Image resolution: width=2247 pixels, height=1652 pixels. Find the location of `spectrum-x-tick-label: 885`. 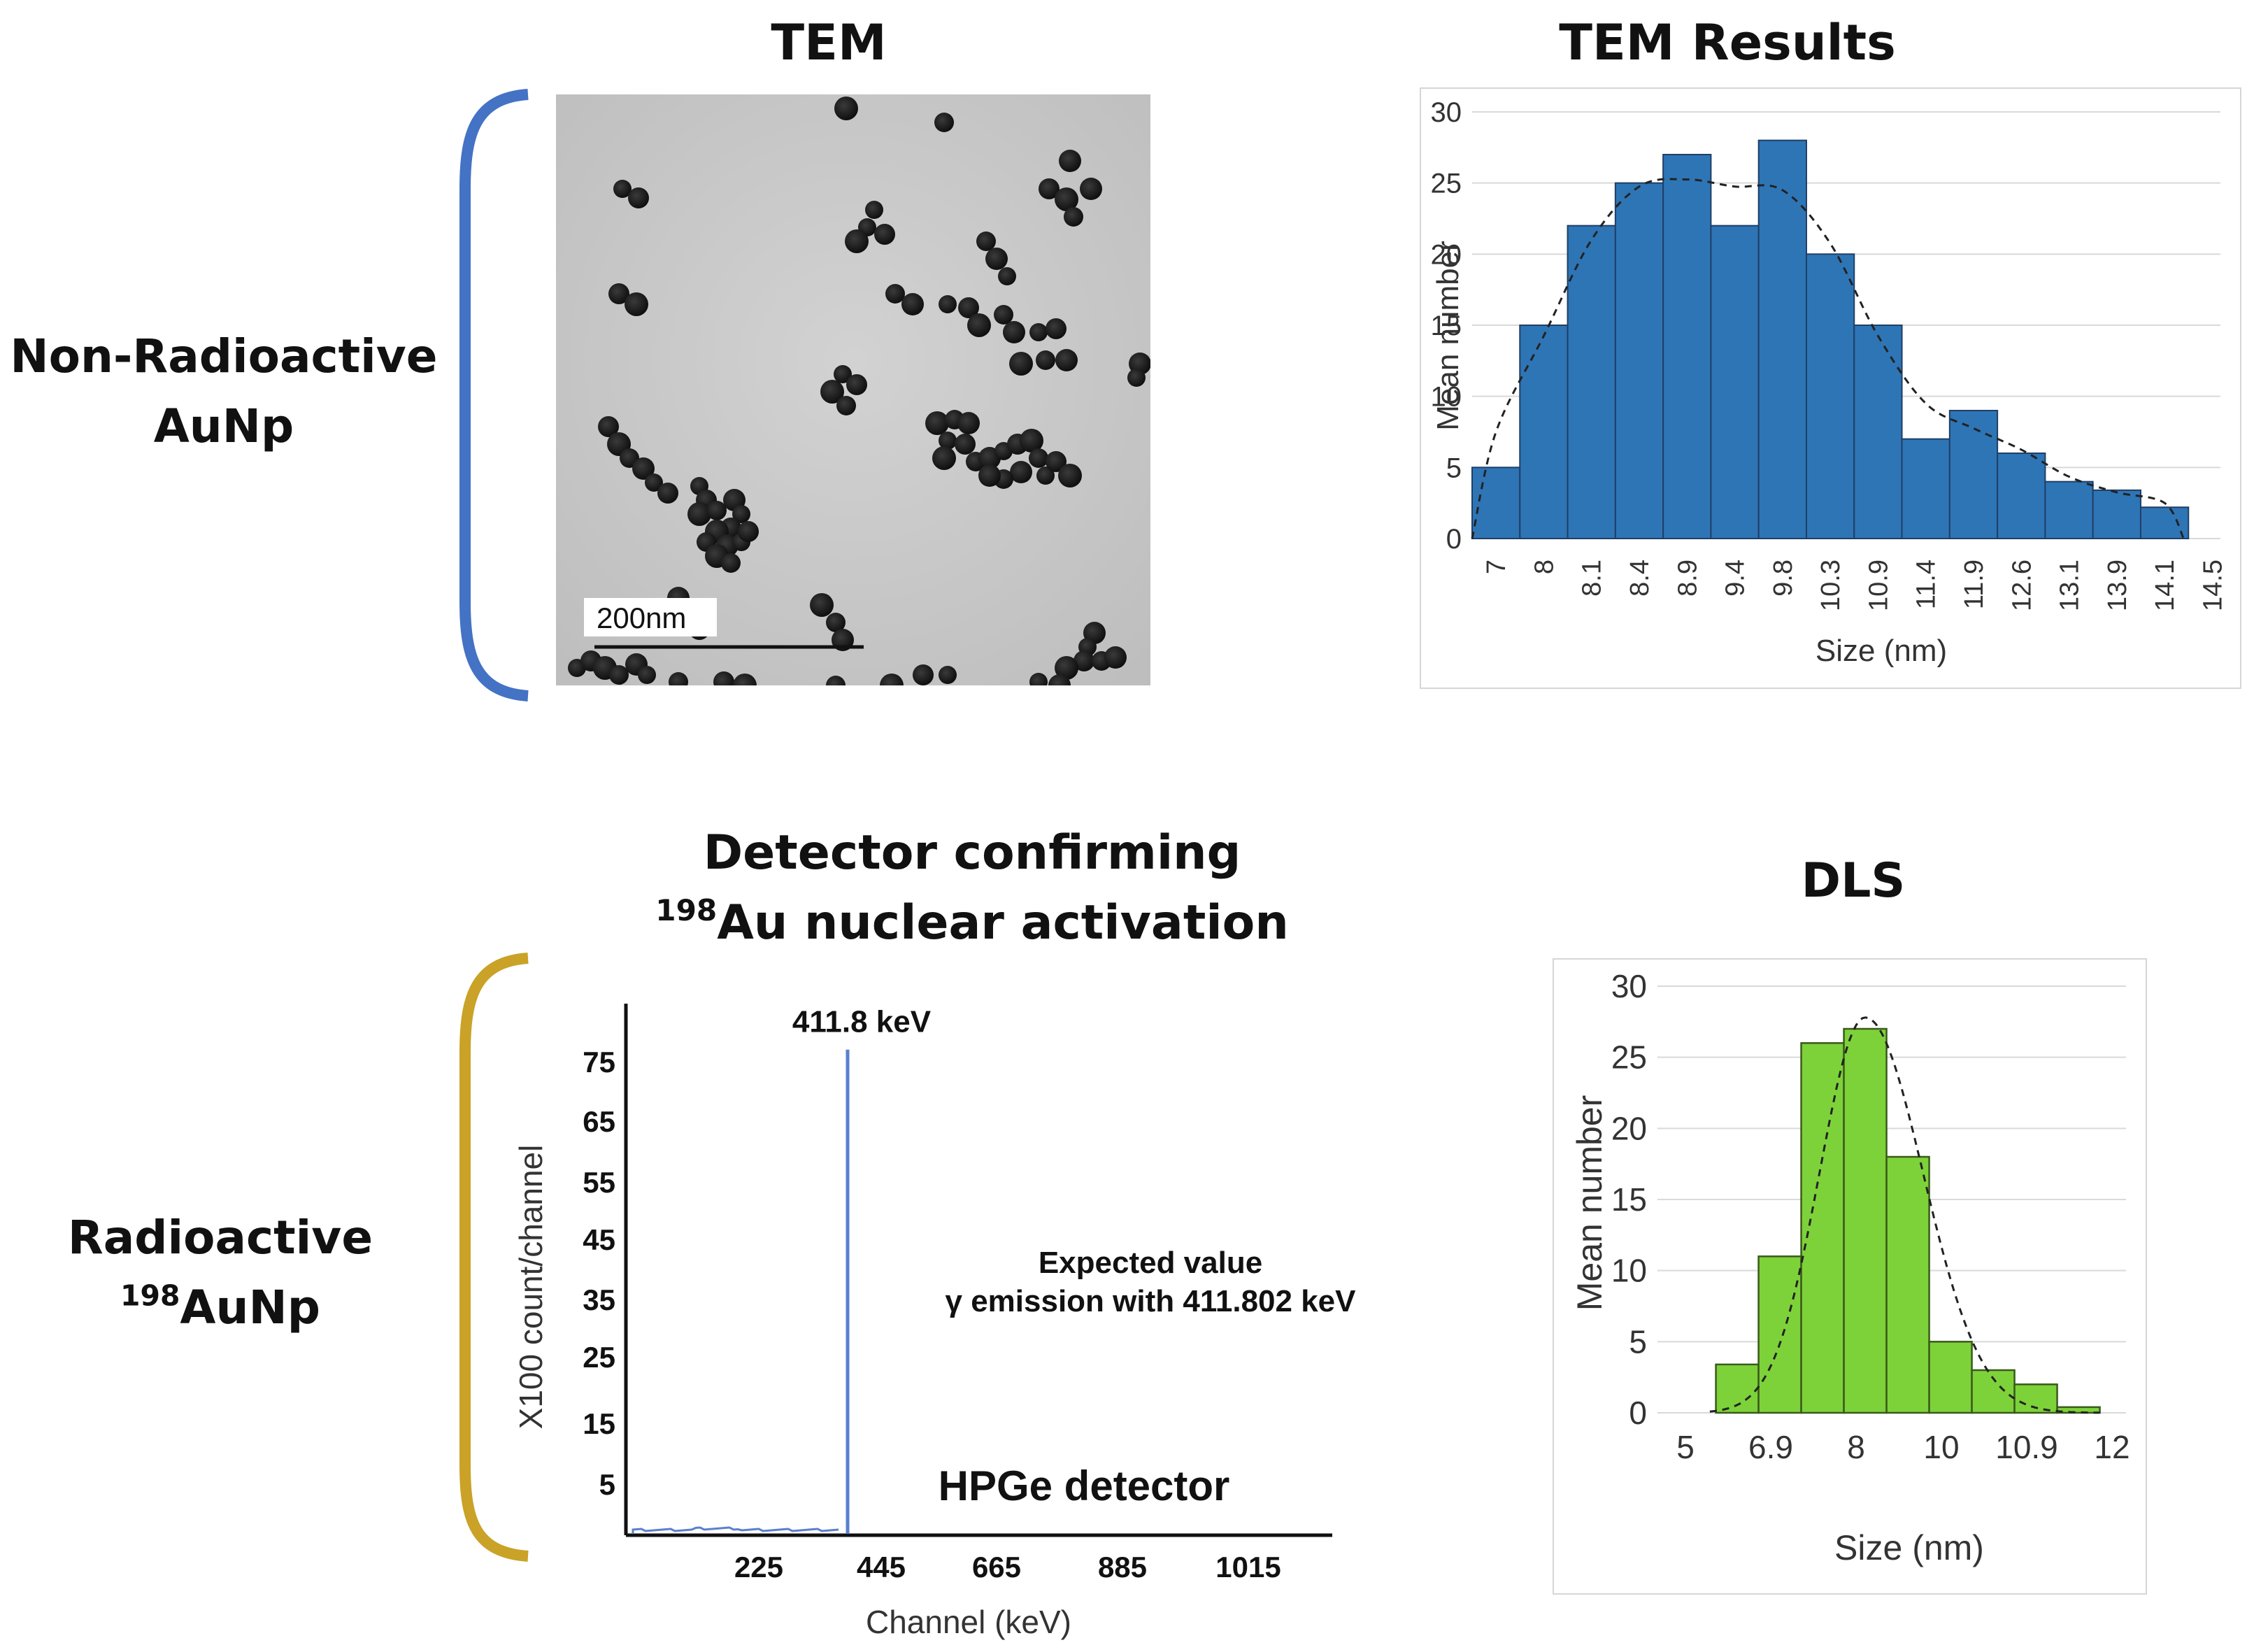

spectrum-x-tick-label: 885 is located at coordinates (1122, 1567).